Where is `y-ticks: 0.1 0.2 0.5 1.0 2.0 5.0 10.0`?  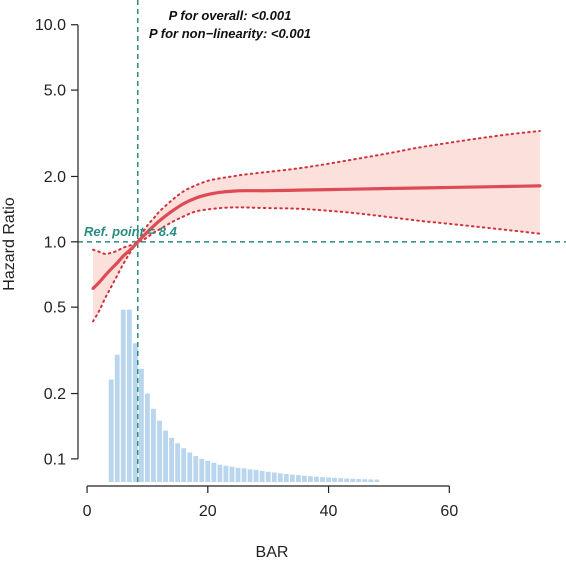
y-ticks: 0.1 0.2 0.5 1.0 2.0 5.0 10.0 is located at coordinates (56, 242).